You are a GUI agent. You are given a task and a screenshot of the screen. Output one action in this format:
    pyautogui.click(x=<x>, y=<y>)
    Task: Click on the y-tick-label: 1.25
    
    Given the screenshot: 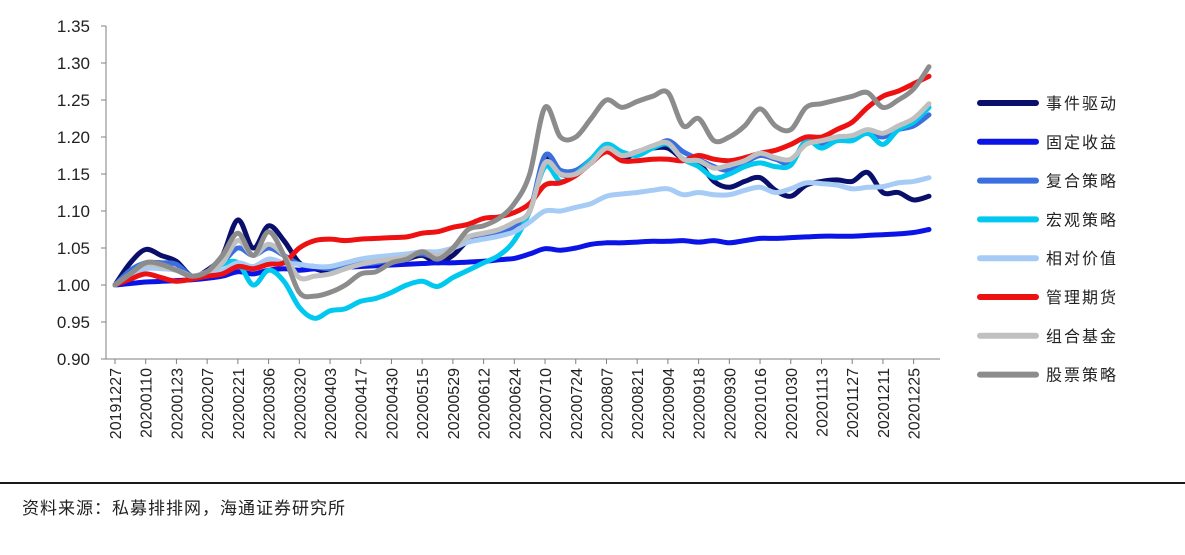 What is the action you would take?
    pyautogui.click(x=73, y=100)
    